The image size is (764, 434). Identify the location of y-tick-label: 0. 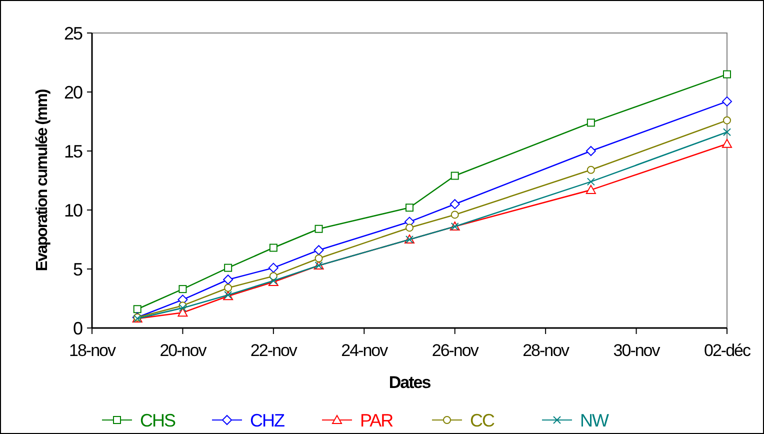
(77, 328).